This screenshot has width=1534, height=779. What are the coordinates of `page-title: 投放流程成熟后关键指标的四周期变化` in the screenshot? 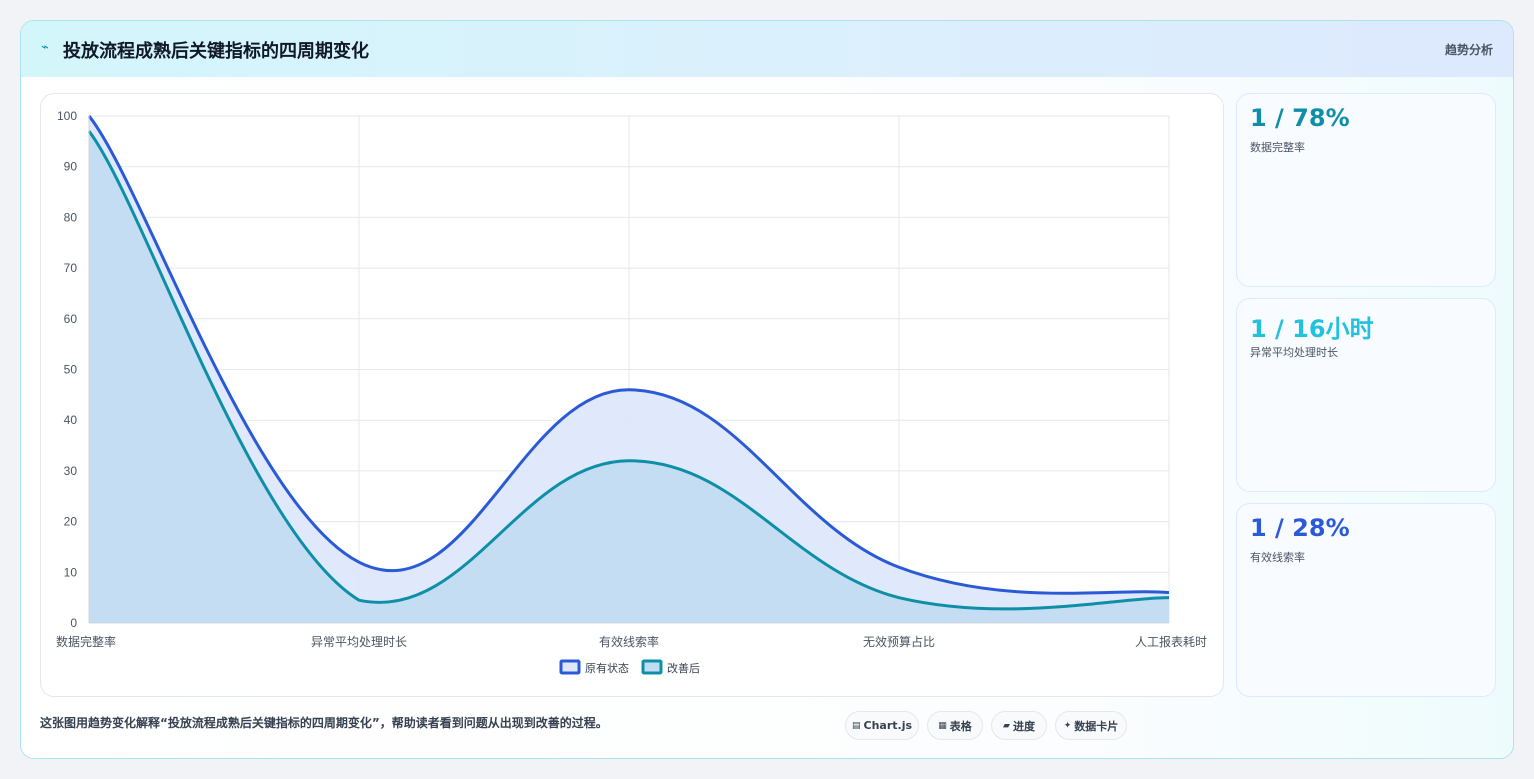 It's located at (216, 51).